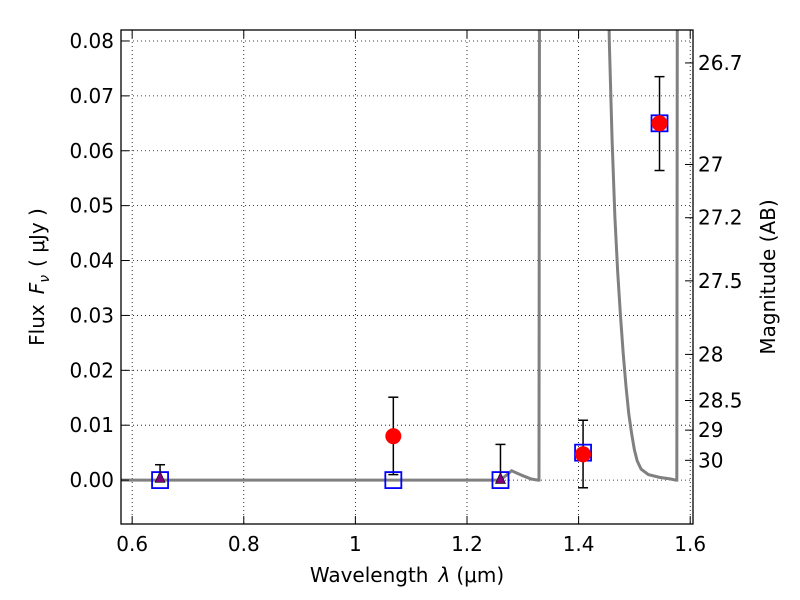 The height and width of the screenshot is (600, 800). I want to click on x-tick-label: 1, so click(355, 544).